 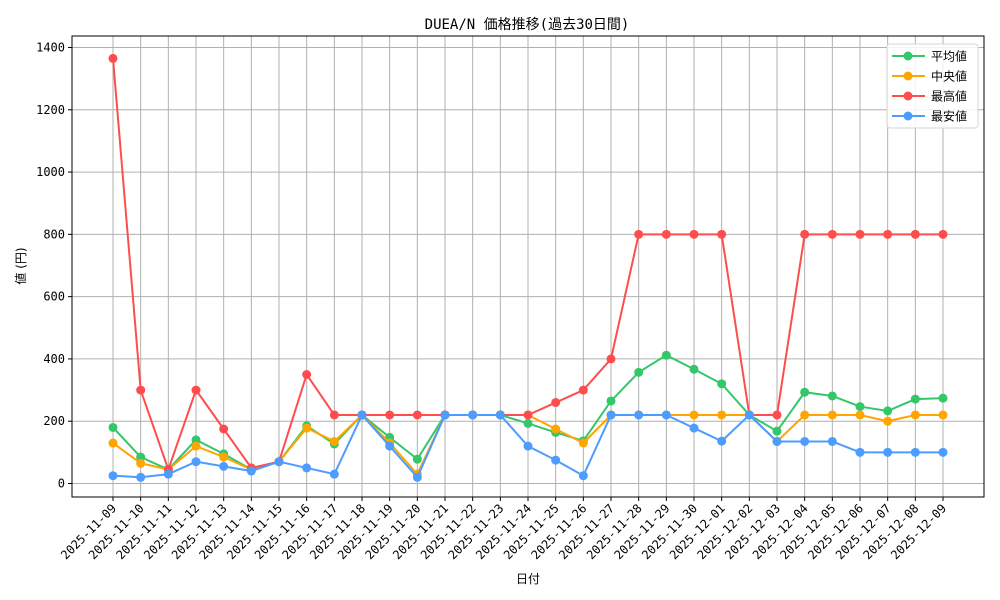 I want to click on y-axis-label: 値 (円), so click(x=20, y=265).